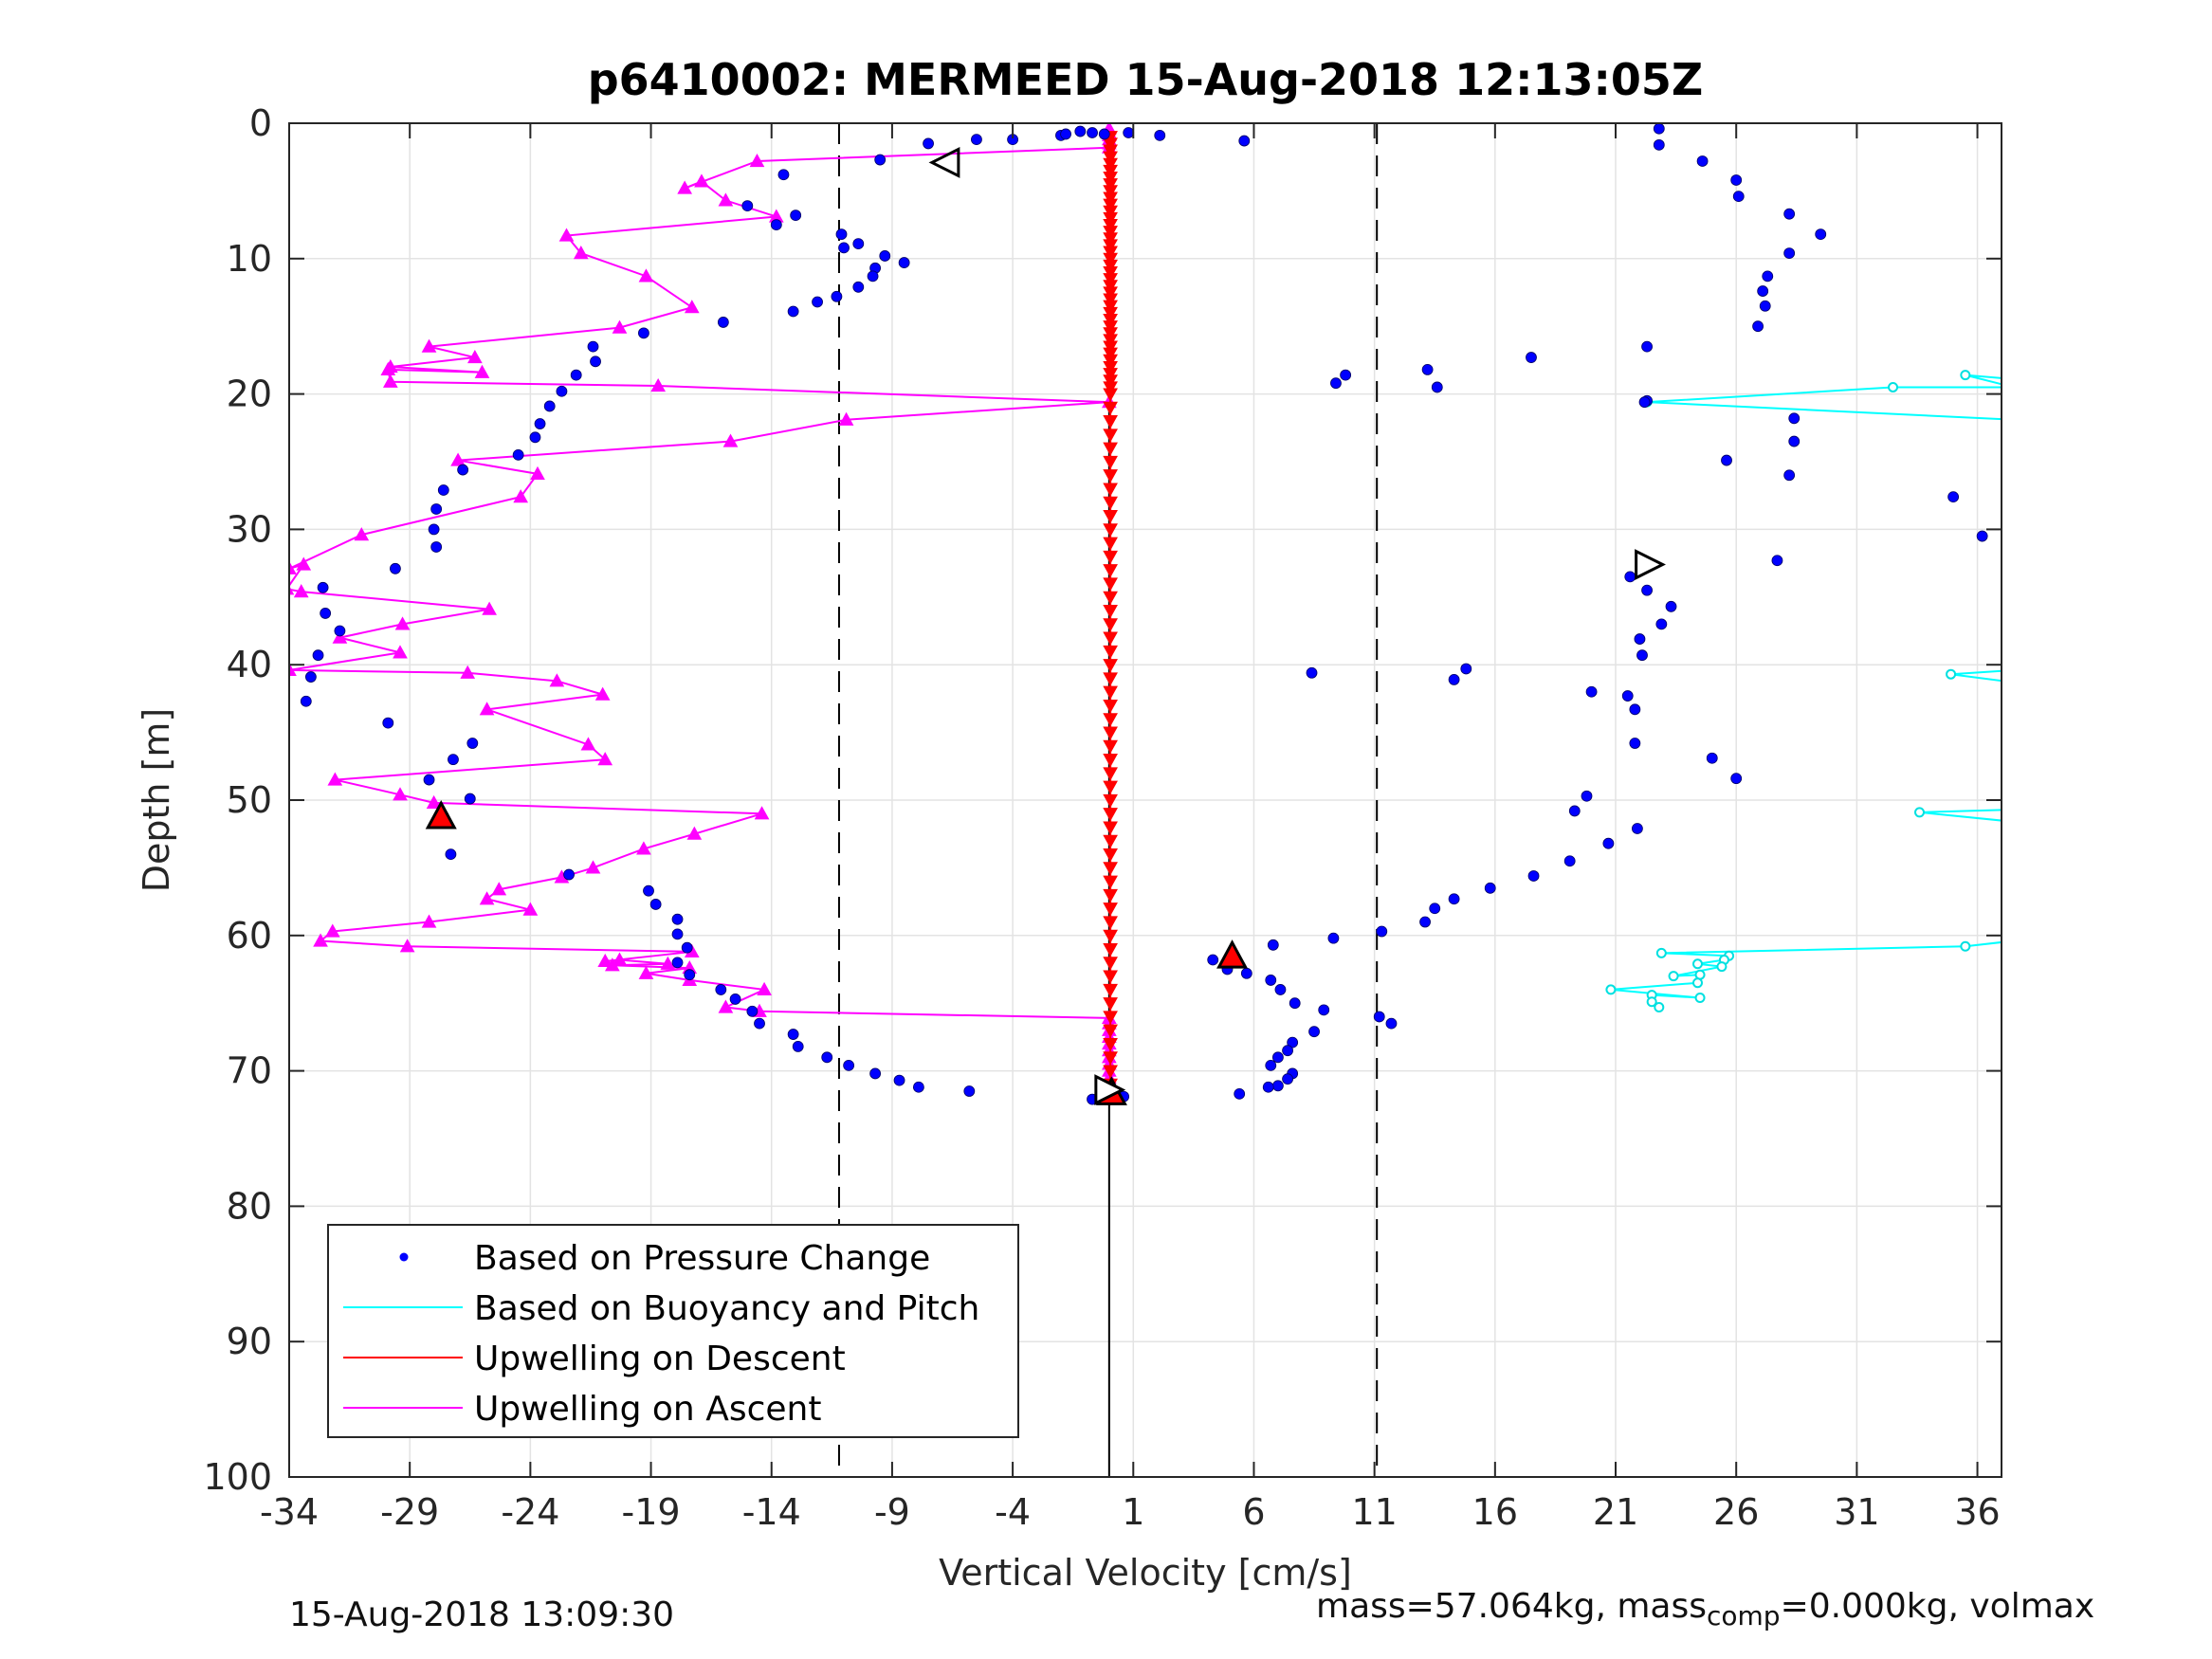 This screenshot has height=1659, width=2212. Describe the element at coordinates (1495, 1512) in the screenshot. I see `x-tick-label: 16` at that location.